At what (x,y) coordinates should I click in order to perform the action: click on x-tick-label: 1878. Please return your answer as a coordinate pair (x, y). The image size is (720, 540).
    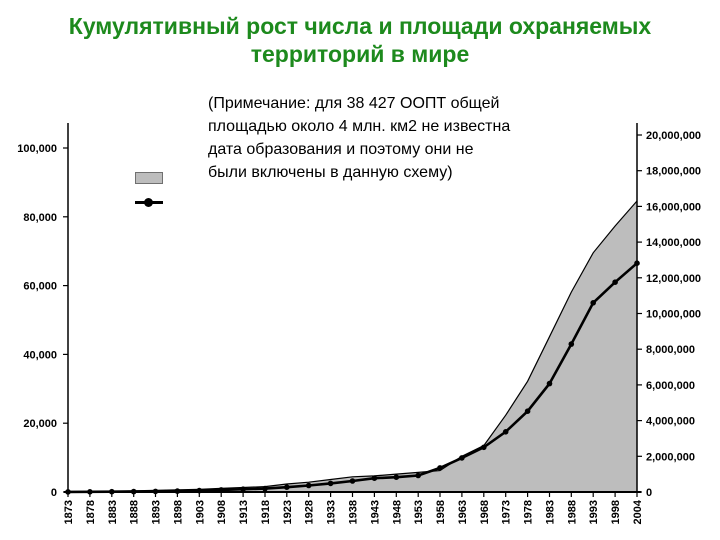
    Looking at the image, I should click on (91, 512).